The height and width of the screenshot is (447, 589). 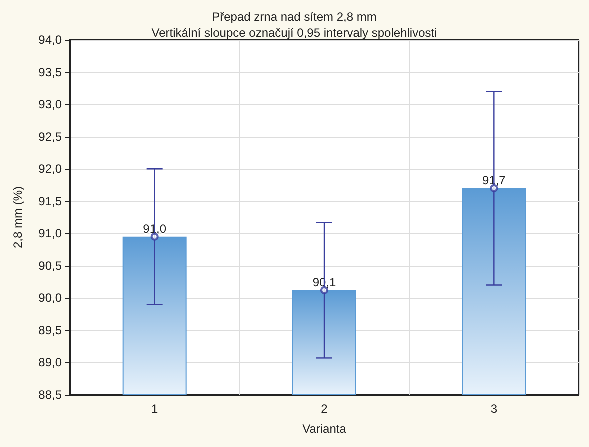 What do you see at coordinates (50, 363) in the screenshot?
I see `y-tick-label: 89,0` at bounding box center [50, 363].